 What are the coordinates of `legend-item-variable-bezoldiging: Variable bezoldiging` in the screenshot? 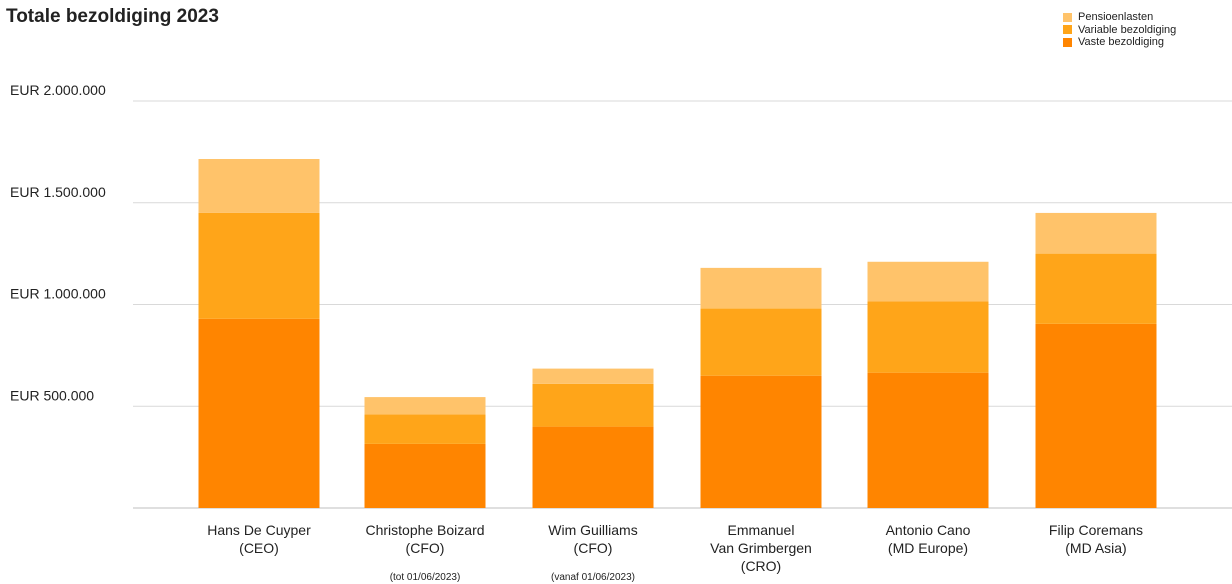 It's located at (1119, 30).